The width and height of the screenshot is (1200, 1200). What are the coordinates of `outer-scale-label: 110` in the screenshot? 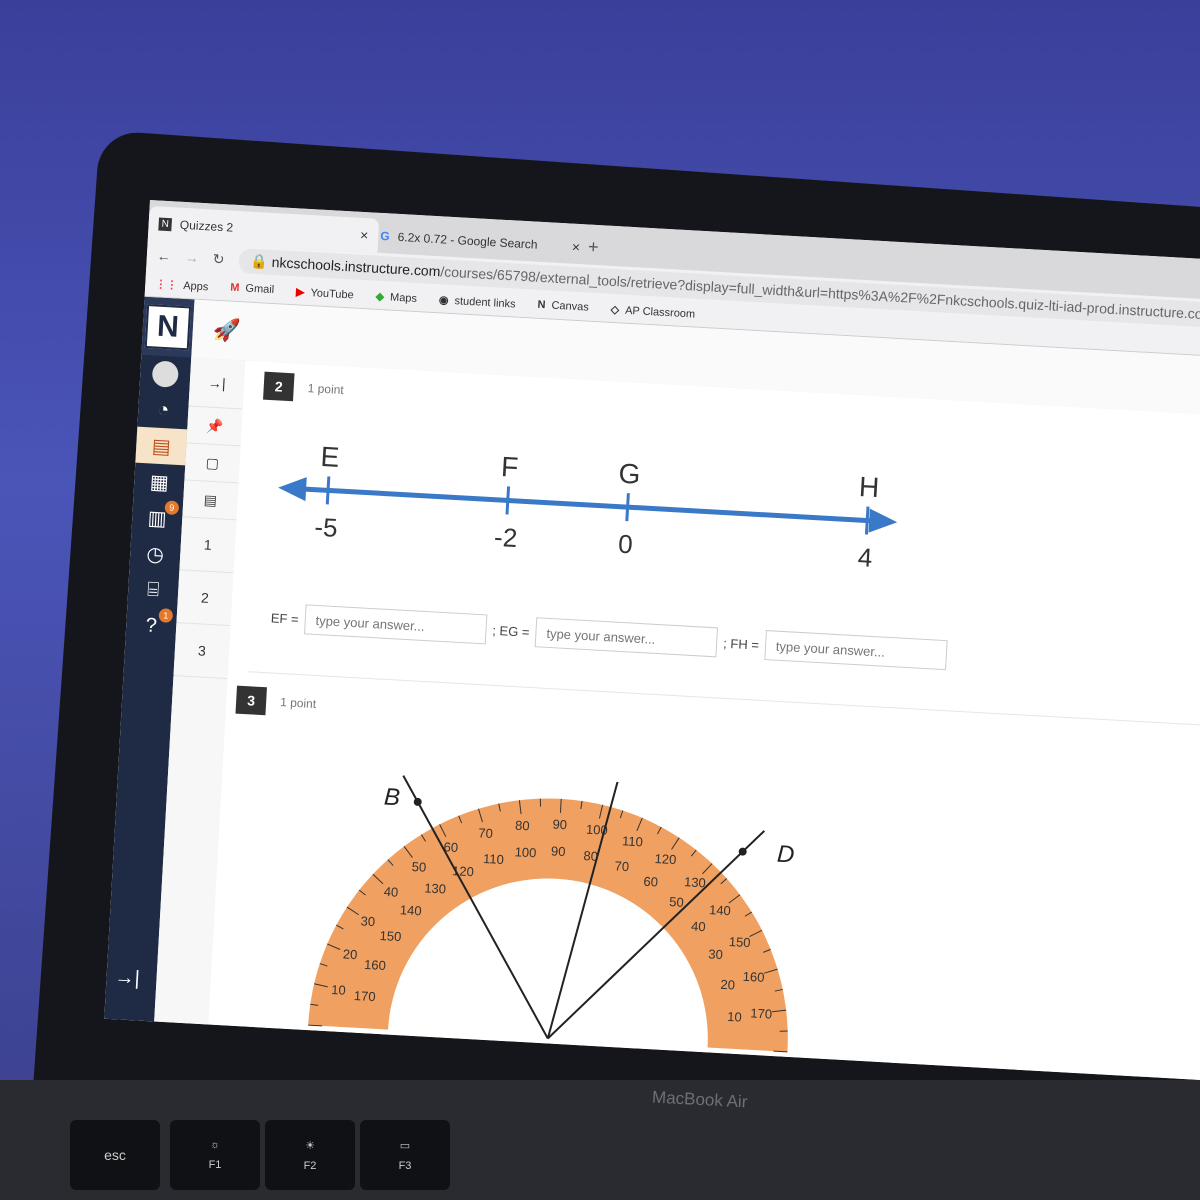 It's located at (633, 841).